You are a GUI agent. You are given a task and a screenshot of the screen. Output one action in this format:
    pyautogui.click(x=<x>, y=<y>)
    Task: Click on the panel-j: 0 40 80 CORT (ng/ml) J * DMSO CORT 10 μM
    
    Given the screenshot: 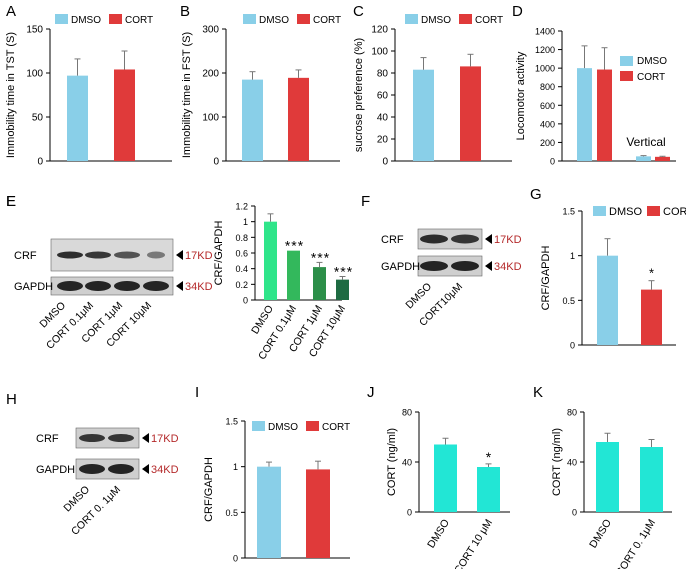 What is the action you would take?
    pyautogui.click(x=438, y=476)
    